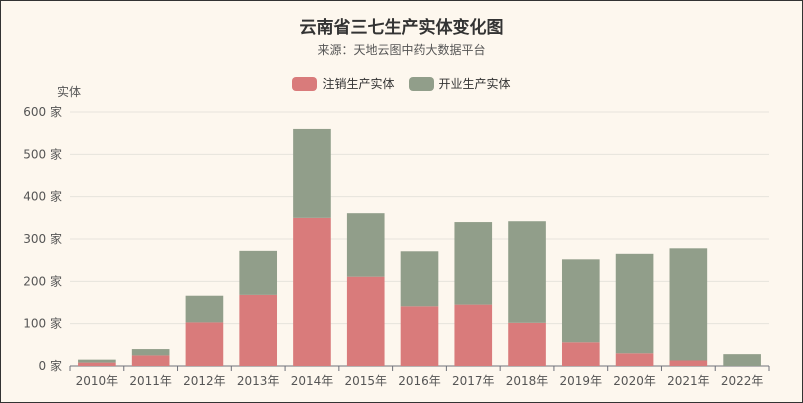 This screenshot has height=403, width=803. Describe the element at coordinates (42, 238) in the screenshot. I see `y-tick-label: 300 家` at that location.